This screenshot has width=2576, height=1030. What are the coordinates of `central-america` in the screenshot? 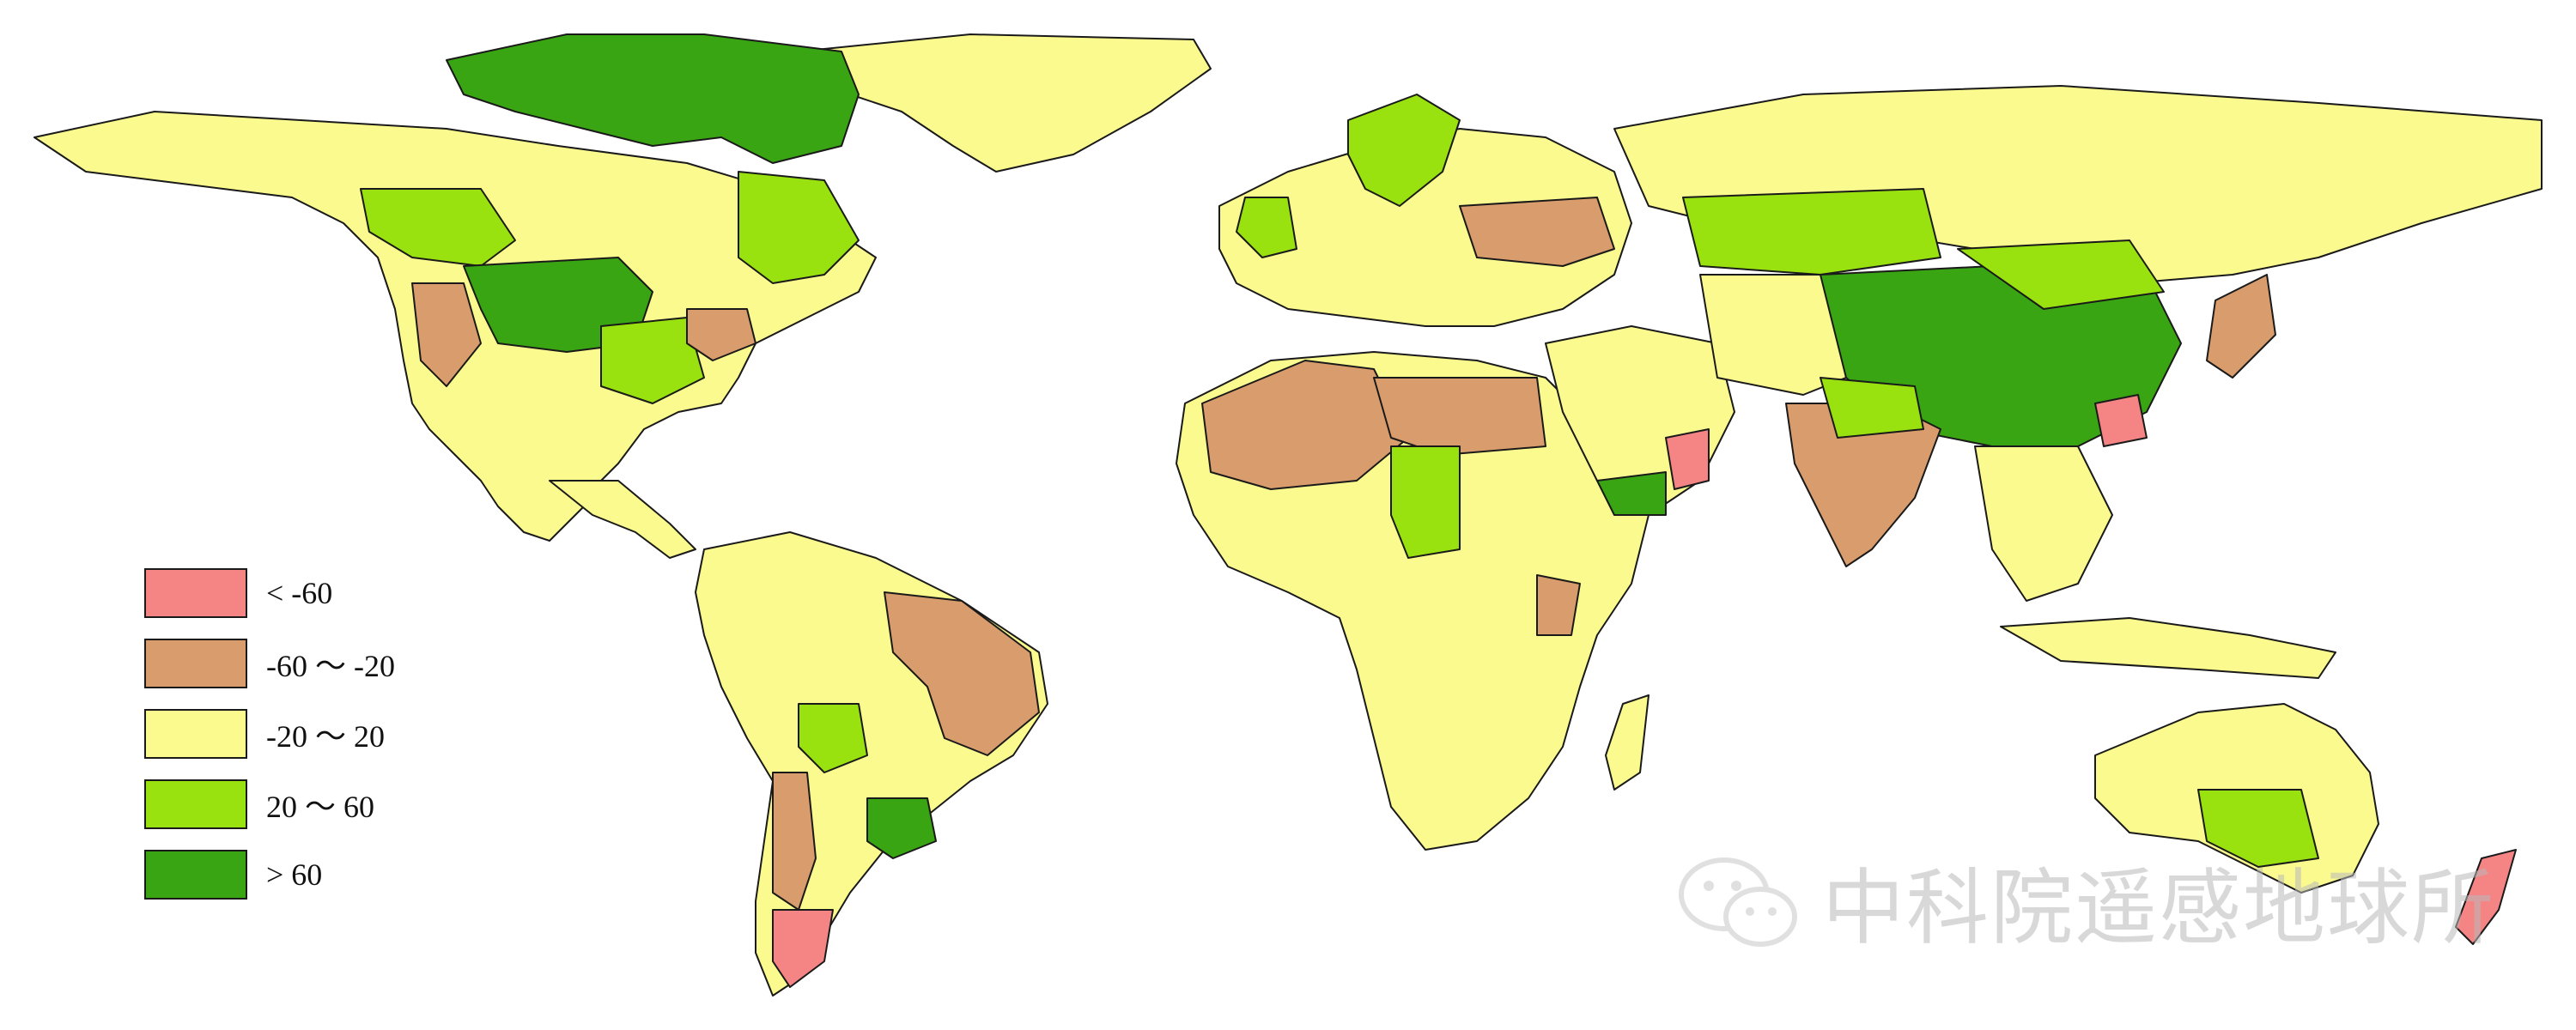 It's located at (622, 519).